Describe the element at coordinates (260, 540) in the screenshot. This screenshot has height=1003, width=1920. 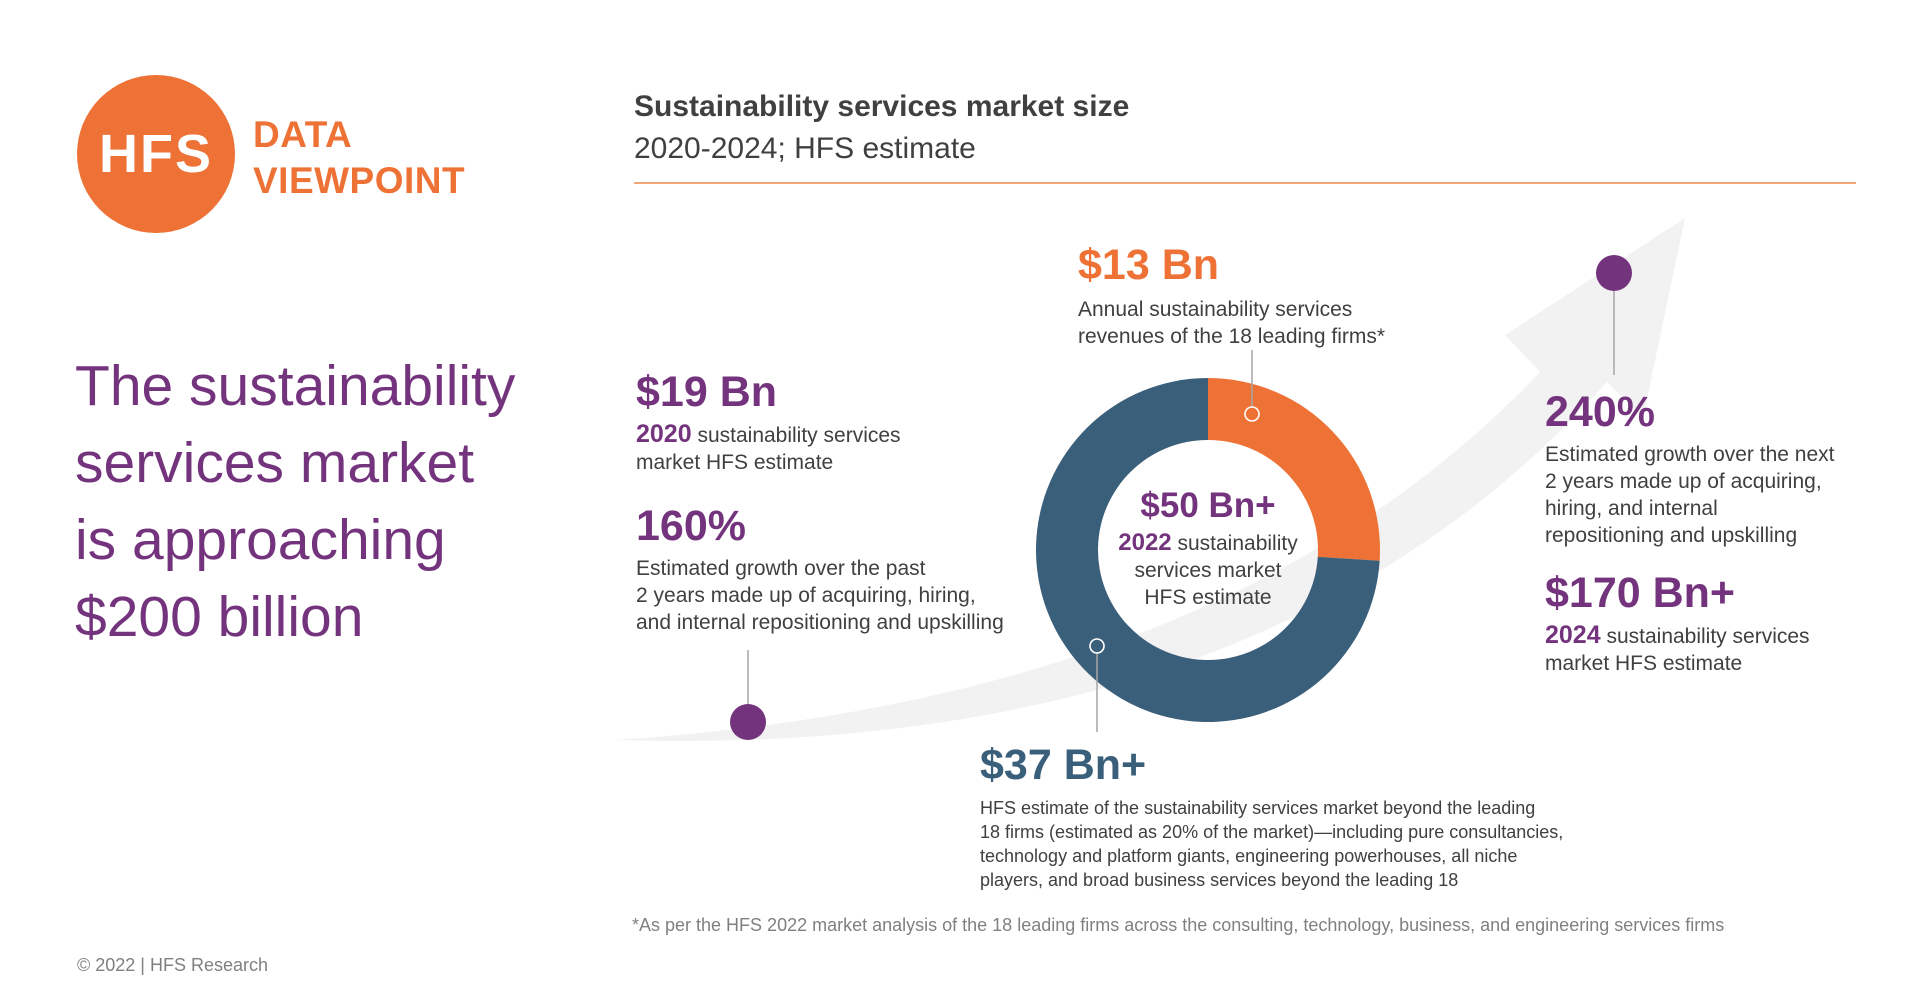
I see `headline-line: is approaching` at that location.